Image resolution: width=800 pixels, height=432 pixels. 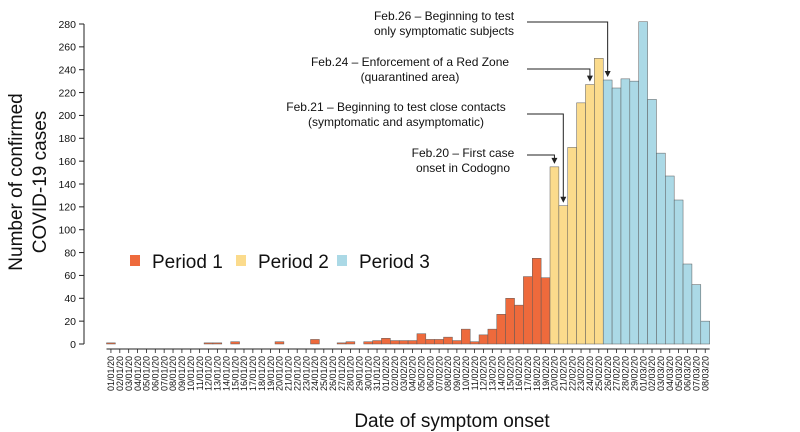 I want to click on bar-14/02/20, so click(x=501, y=329).